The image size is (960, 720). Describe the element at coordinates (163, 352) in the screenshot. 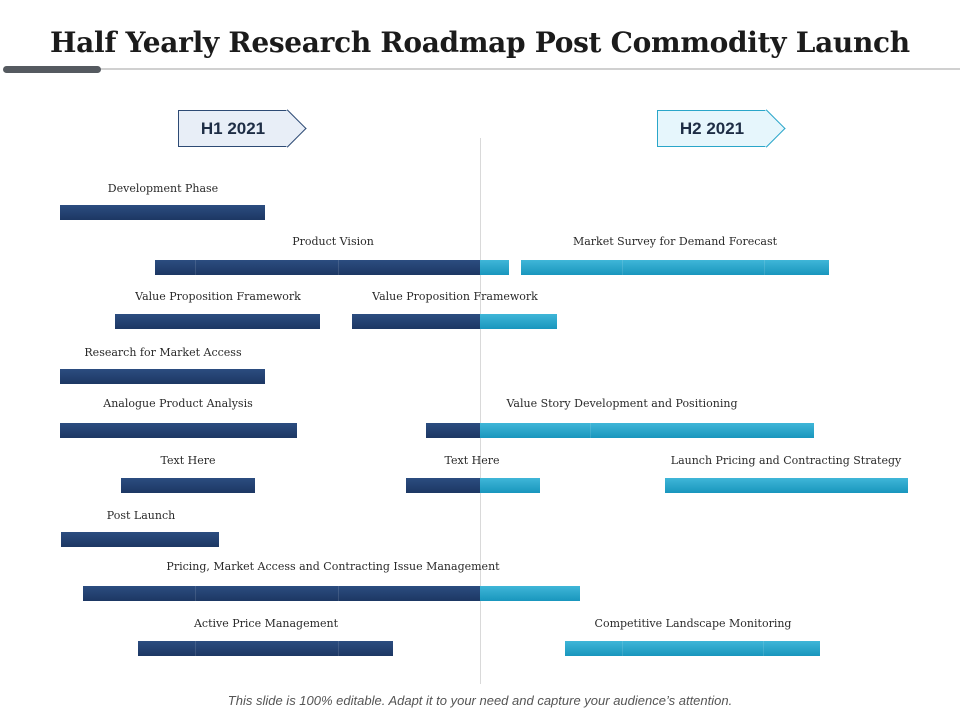

I see `task-label: Research for Market Access` at that location.